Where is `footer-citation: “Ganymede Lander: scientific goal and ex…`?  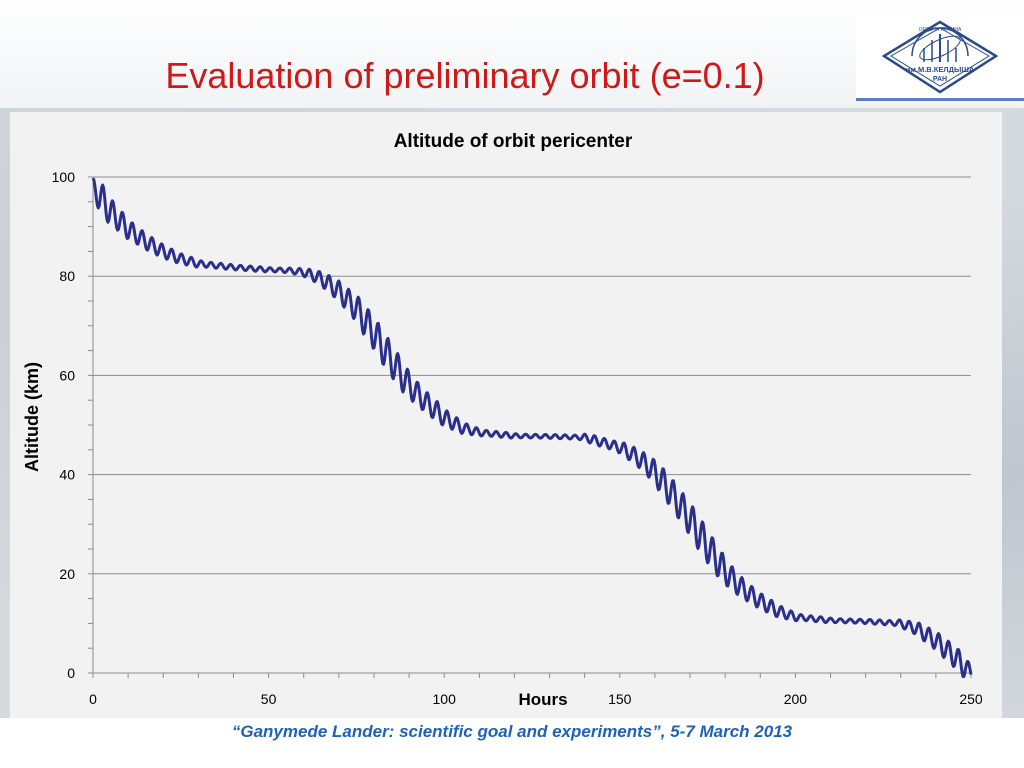 footer-citation: “Ganymede Lander: scientific goal and ex… is located at coordinates (512, 731).